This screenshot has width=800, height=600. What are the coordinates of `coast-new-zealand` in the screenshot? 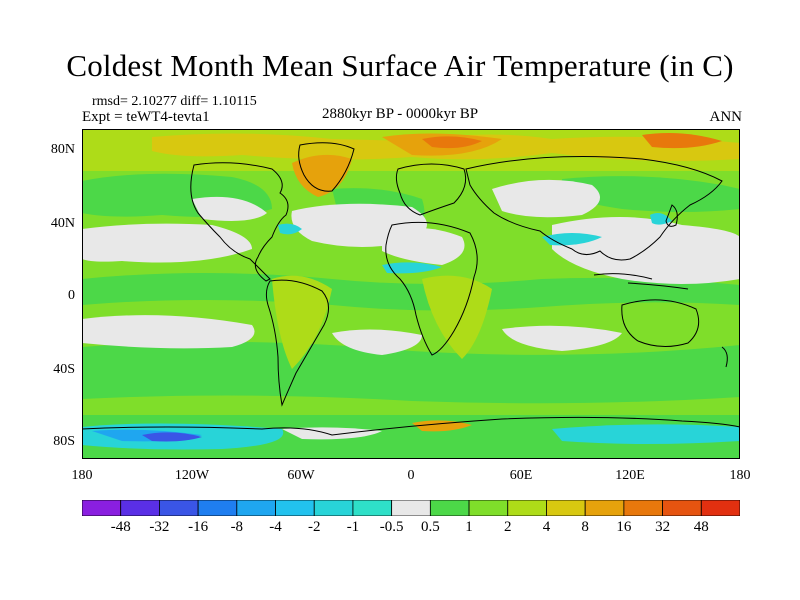 It's located at (724, 357).